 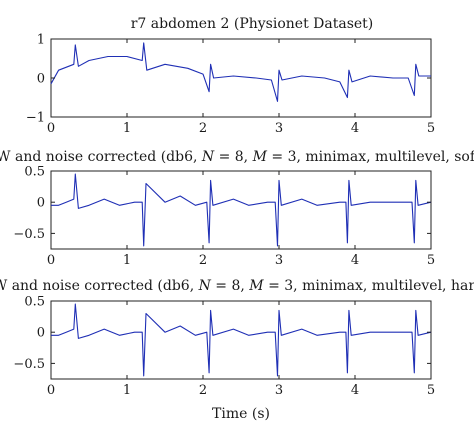 What do you see at coordinates (51, 260) in the screenshot?
I see `panel-2-x-tick-label: 0` at bounding box center [51, 260].